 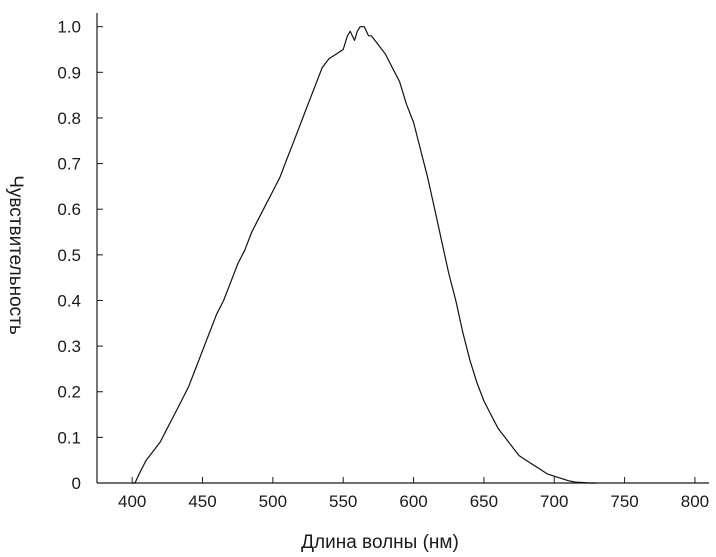 I want to click on y-tick-label: 0.7, so click(x=69, y=164).